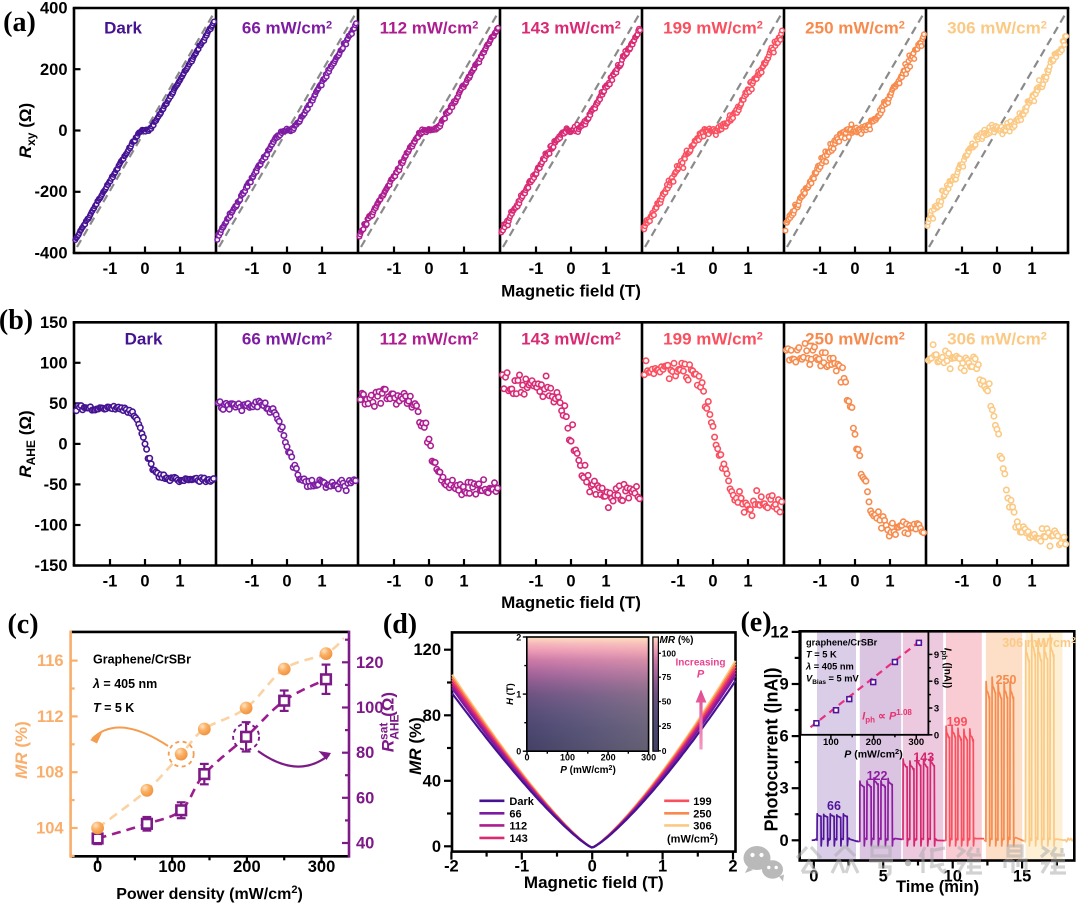 This screenshot has height=904, width=1080. What do you see at coordinates (821, 655) in the screenshot?
I see `svg-text: T = 5 K` at bounding box center [821, 655].